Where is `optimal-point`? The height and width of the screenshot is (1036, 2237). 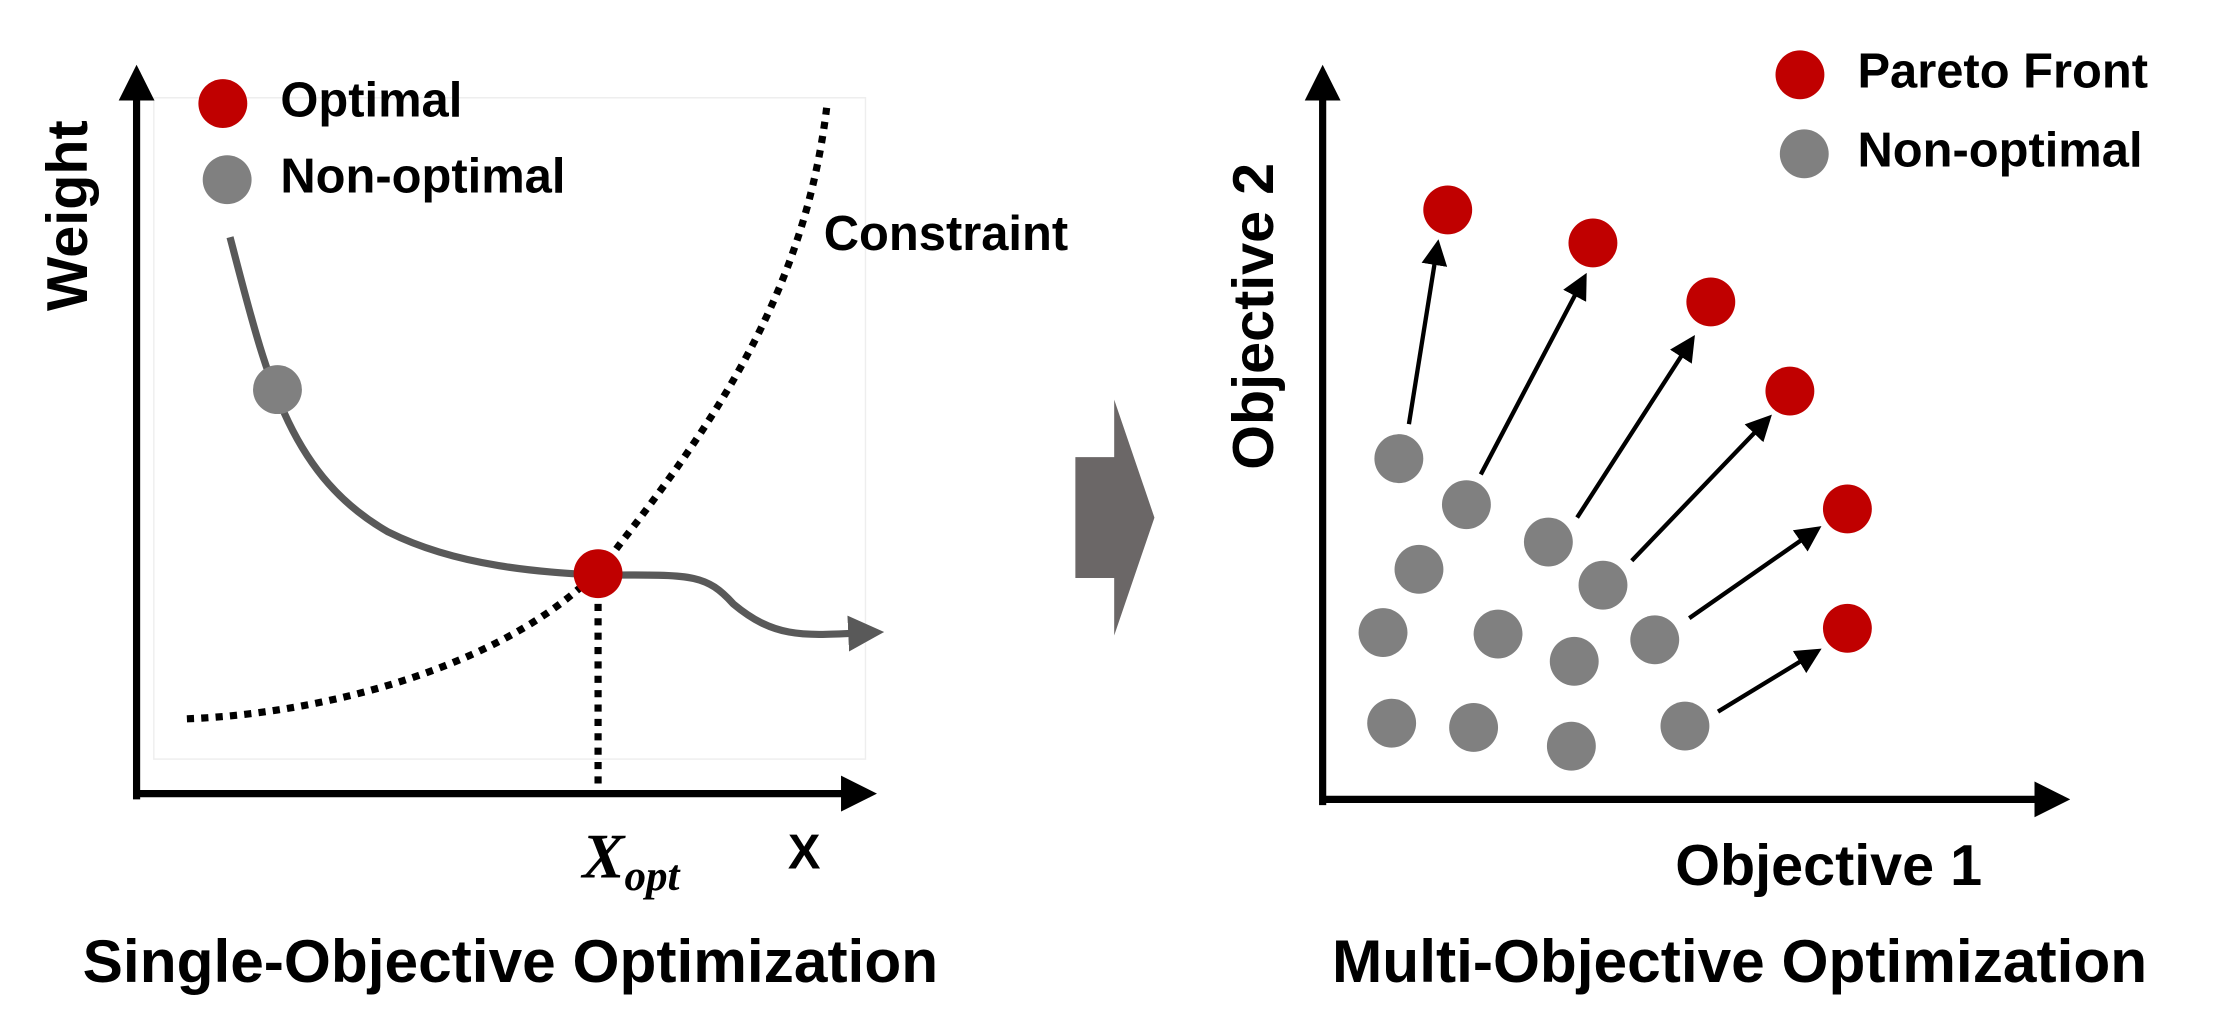
optimal-point is located at coordinates (598, 574).